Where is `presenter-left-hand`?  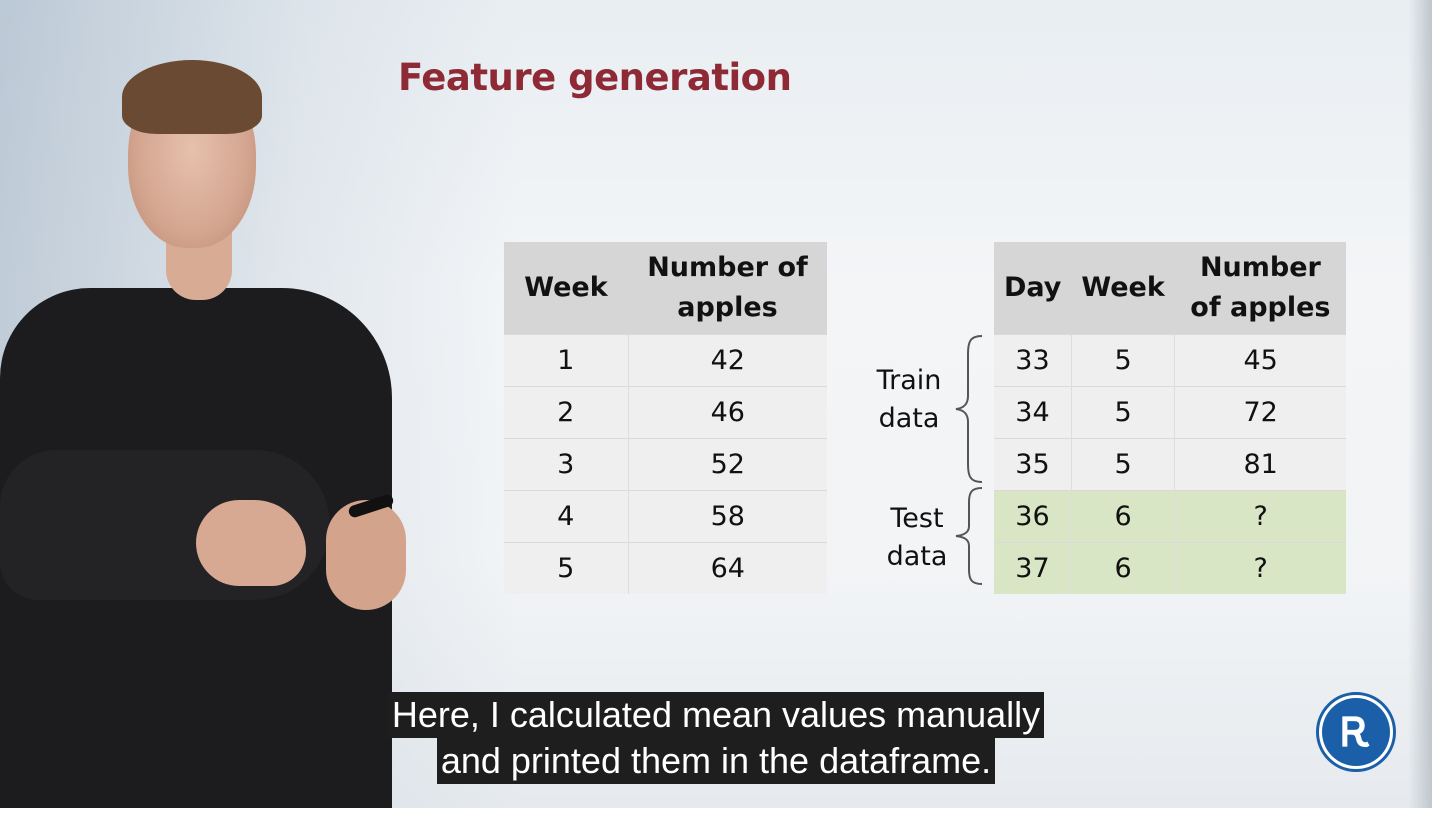 presenter-left-hand is located at coordinates (251, 543).